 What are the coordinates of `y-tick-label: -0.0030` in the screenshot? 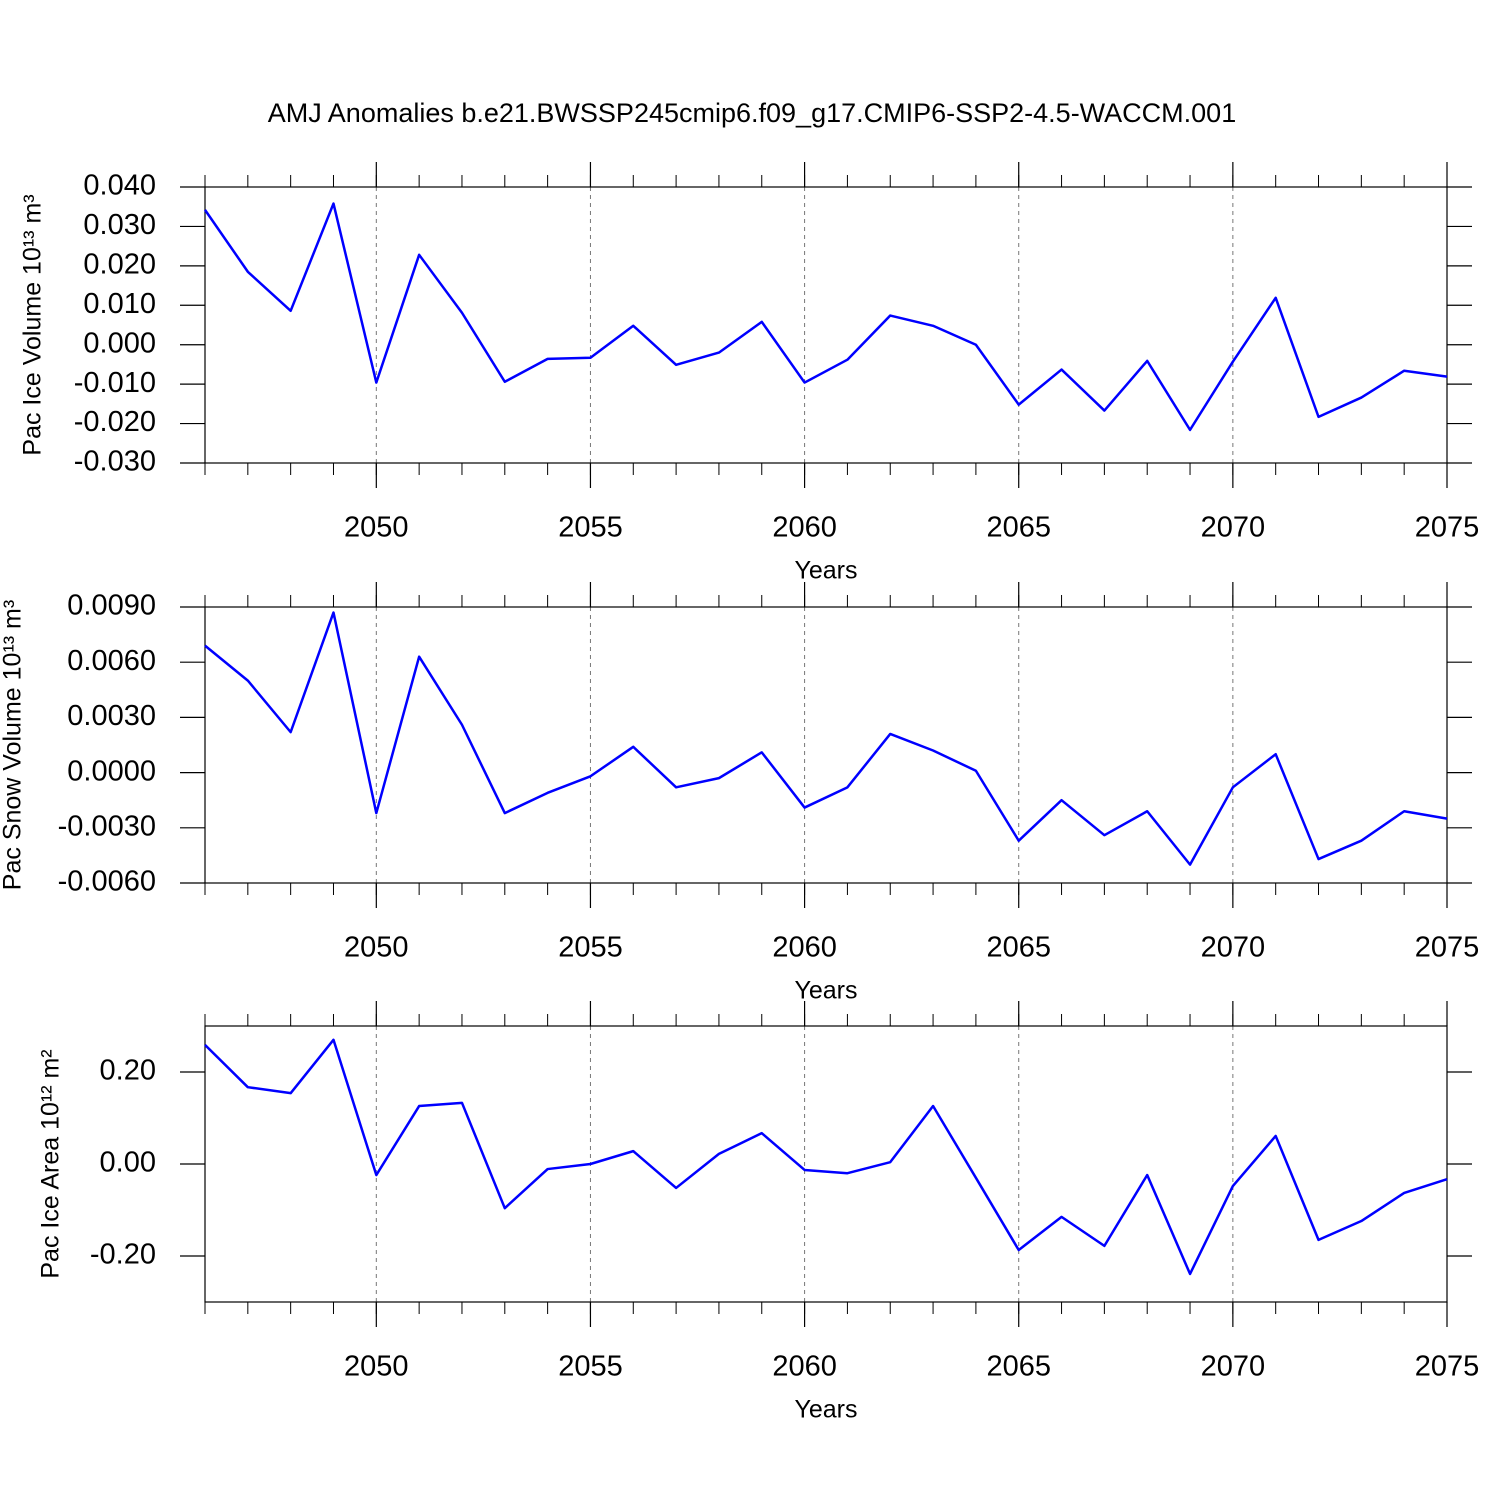 It's located at (107, 826).